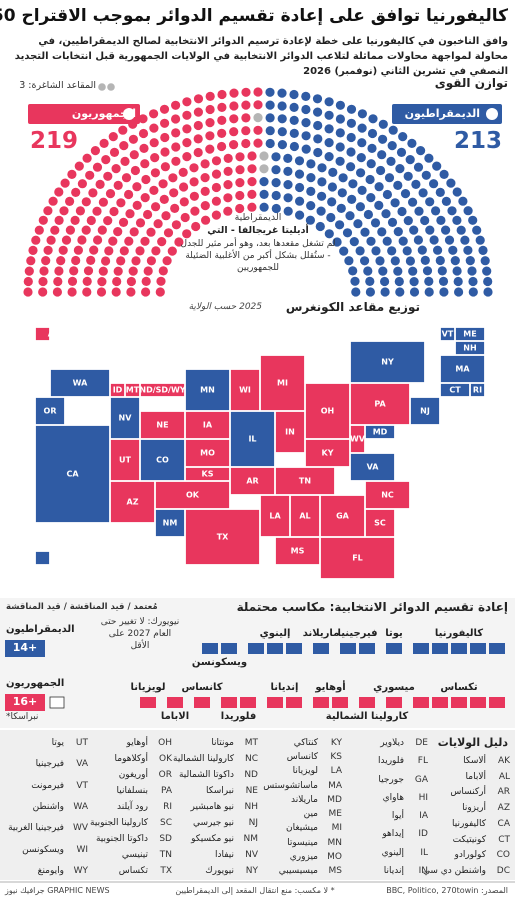 The image size is (515, 904). Describe the element at coordinates (357, 633) in the screenshot. I see `state-gain-label: فيرجينيا` at that location.